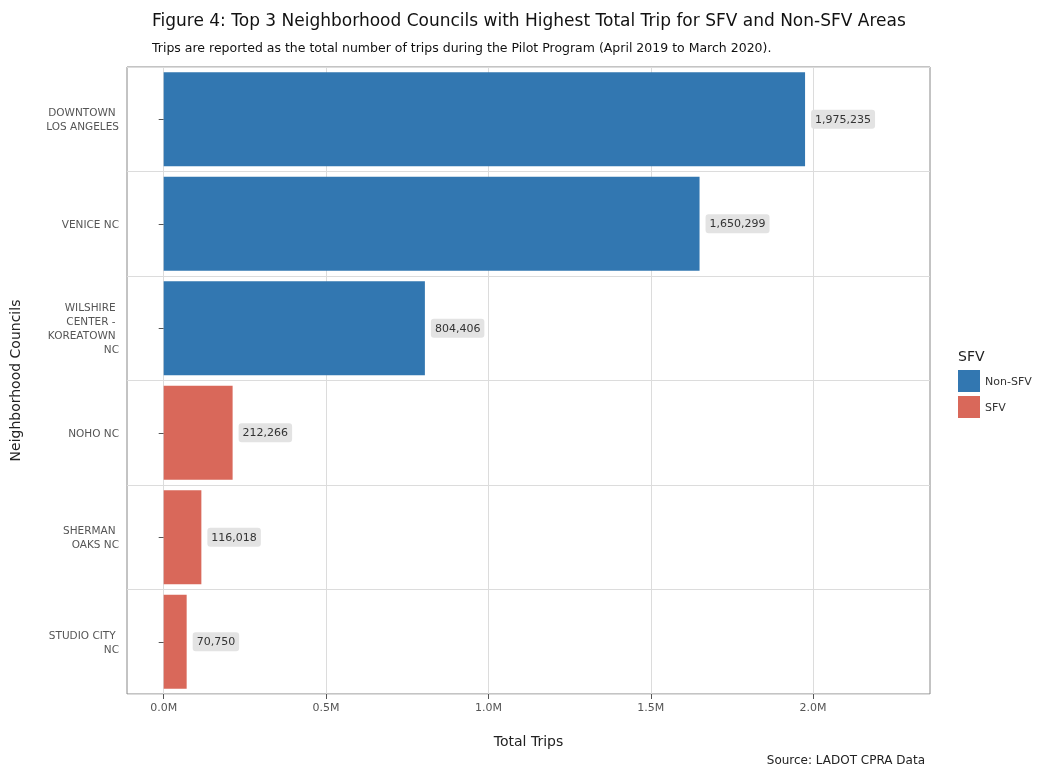 This screenshot has height=773, width=1037. I want to click on x-tick-label: 1.5M, so click(651, 707).